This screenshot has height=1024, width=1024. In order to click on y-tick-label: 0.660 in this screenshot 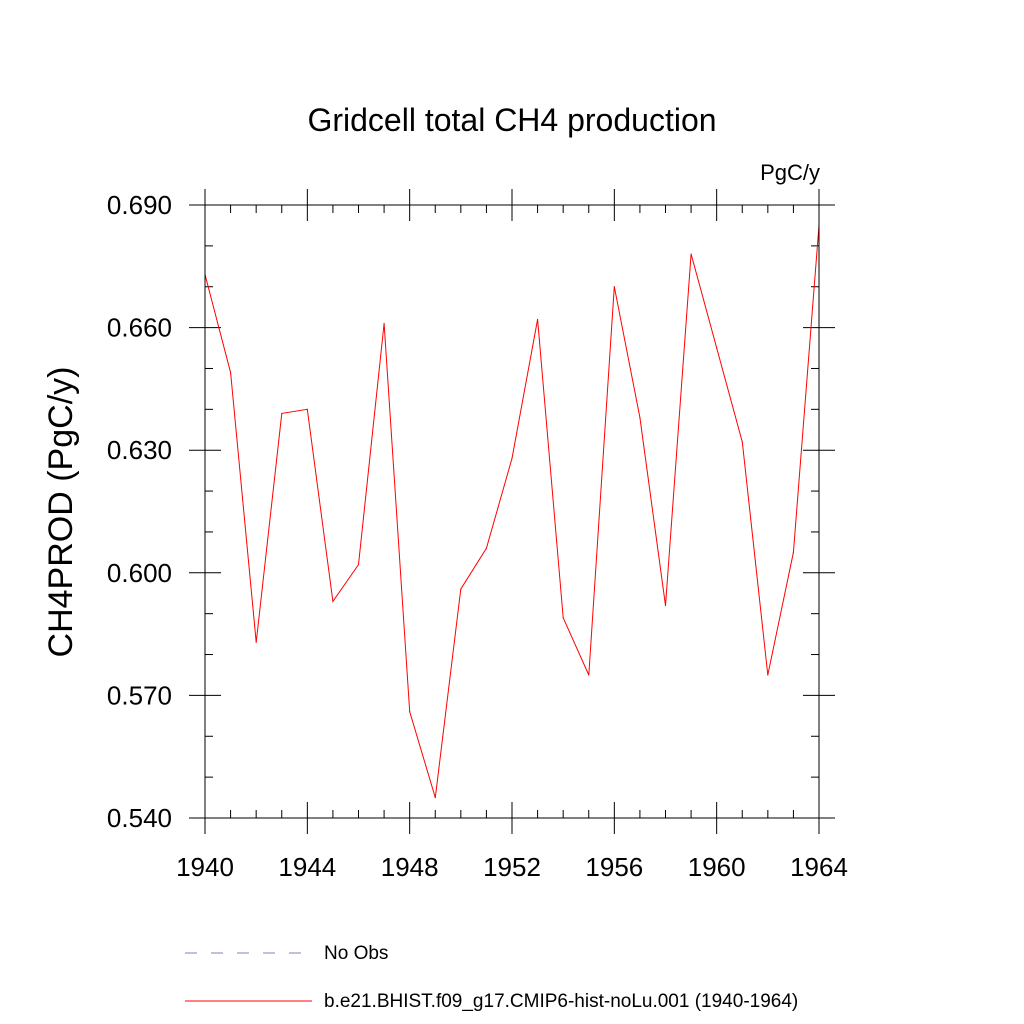, I will do `click(139, 328)`.